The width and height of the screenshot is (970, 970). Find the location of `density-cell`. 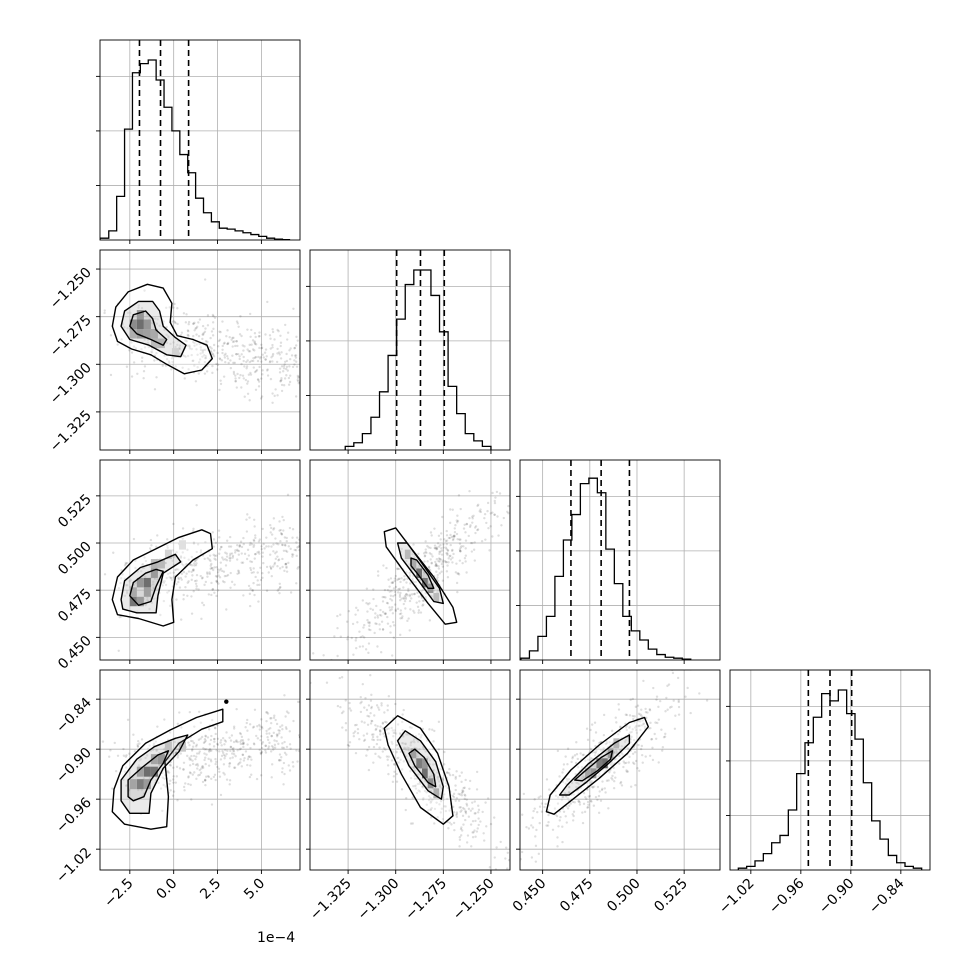

density-cell is located at coordinates (154, 771).